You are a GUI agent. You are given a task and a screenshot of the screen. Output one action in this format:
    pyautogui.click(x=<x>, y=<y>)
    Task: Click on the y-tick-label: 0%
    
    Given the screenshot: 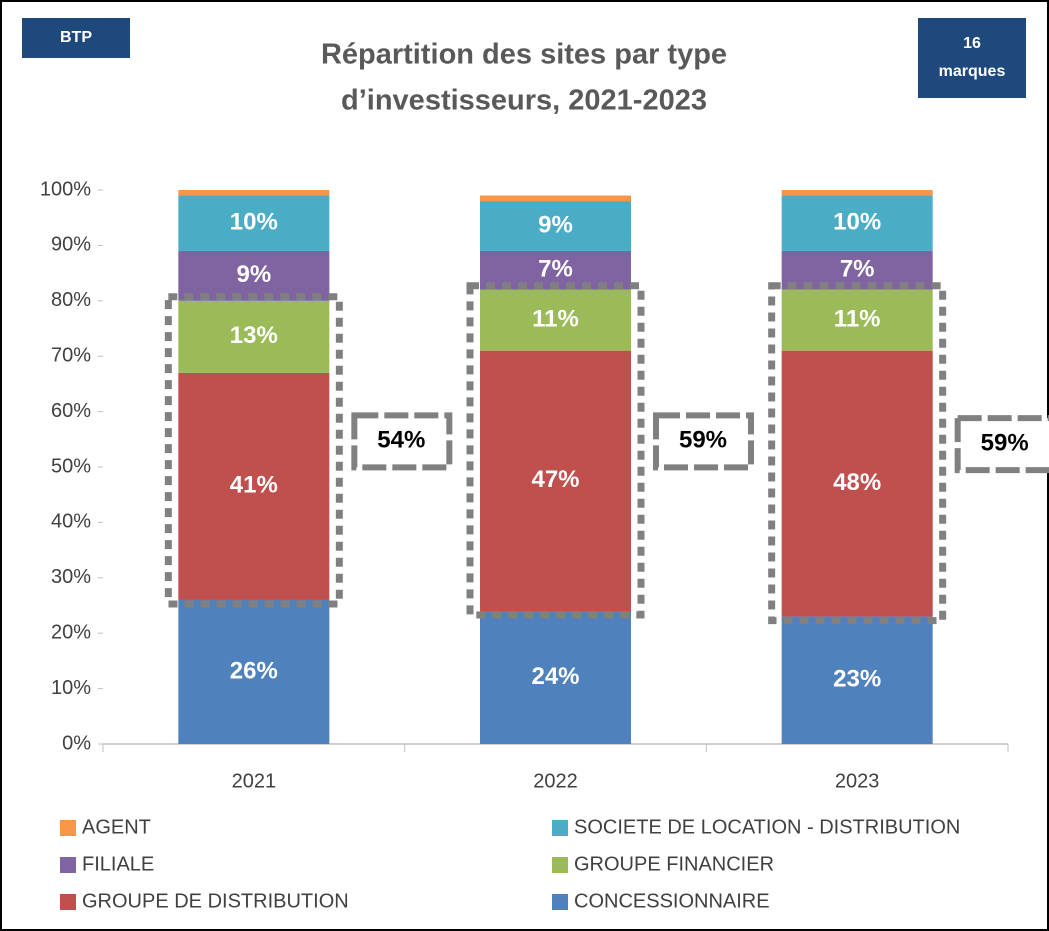 What is the action you would take?
    pyautogui.click(x=76, y=743)
    